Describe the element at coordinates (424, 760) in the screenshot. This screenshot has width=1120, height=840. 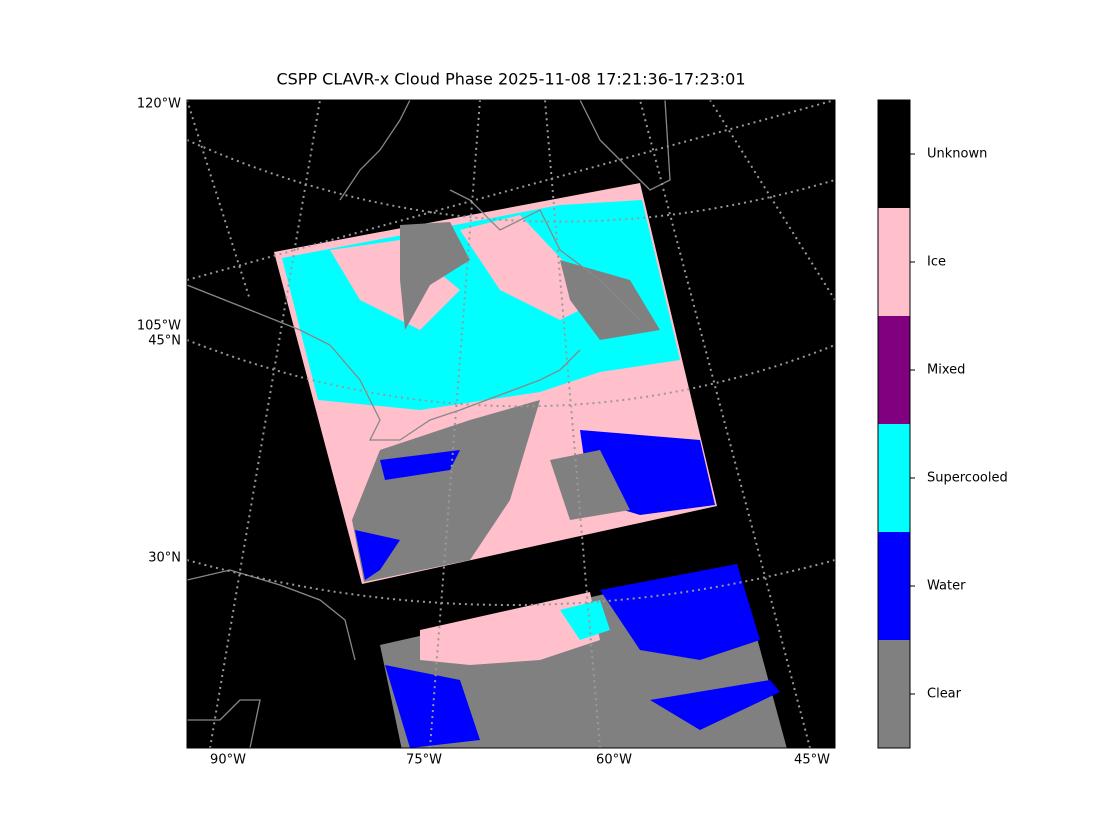
I see `map-bottom-label: 75°W` at that location.